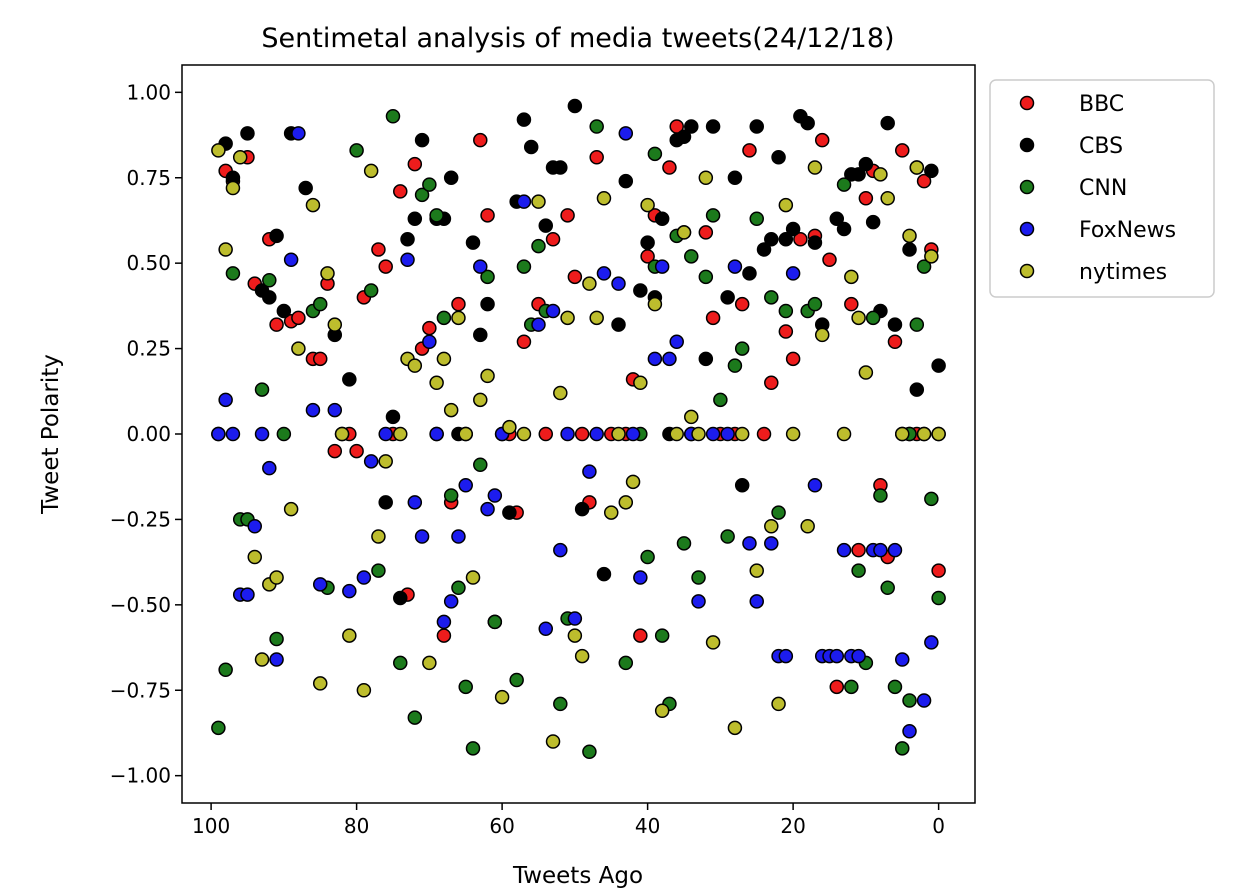 This screenshot has height=890, width=1236. I want to click on y-tick-label: 0.50, so click(148, 263).